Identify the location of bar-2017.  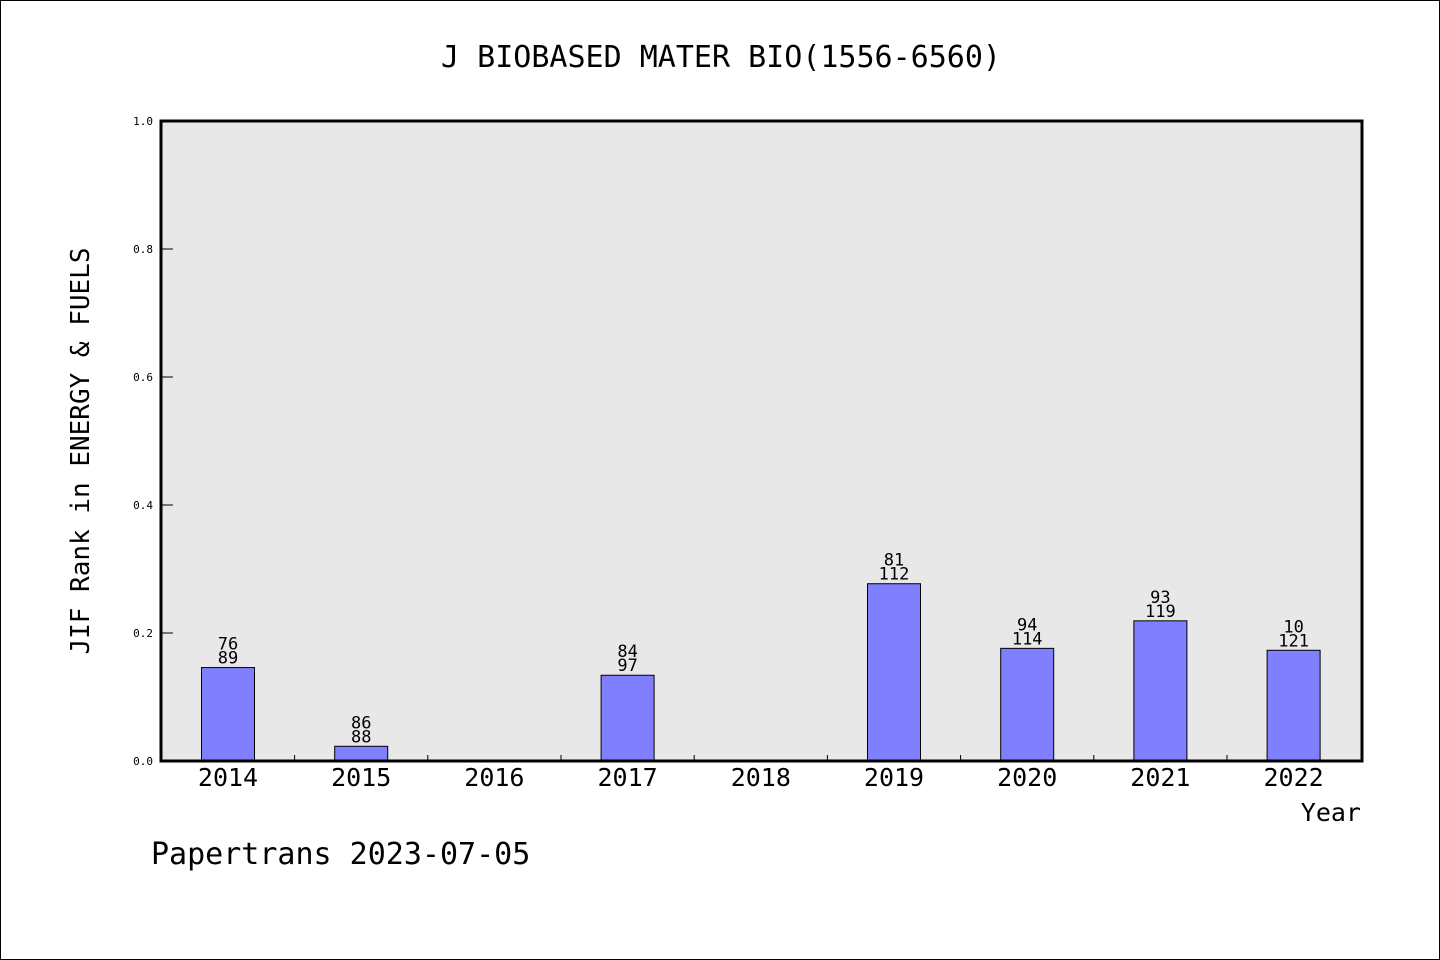
(627, 718).